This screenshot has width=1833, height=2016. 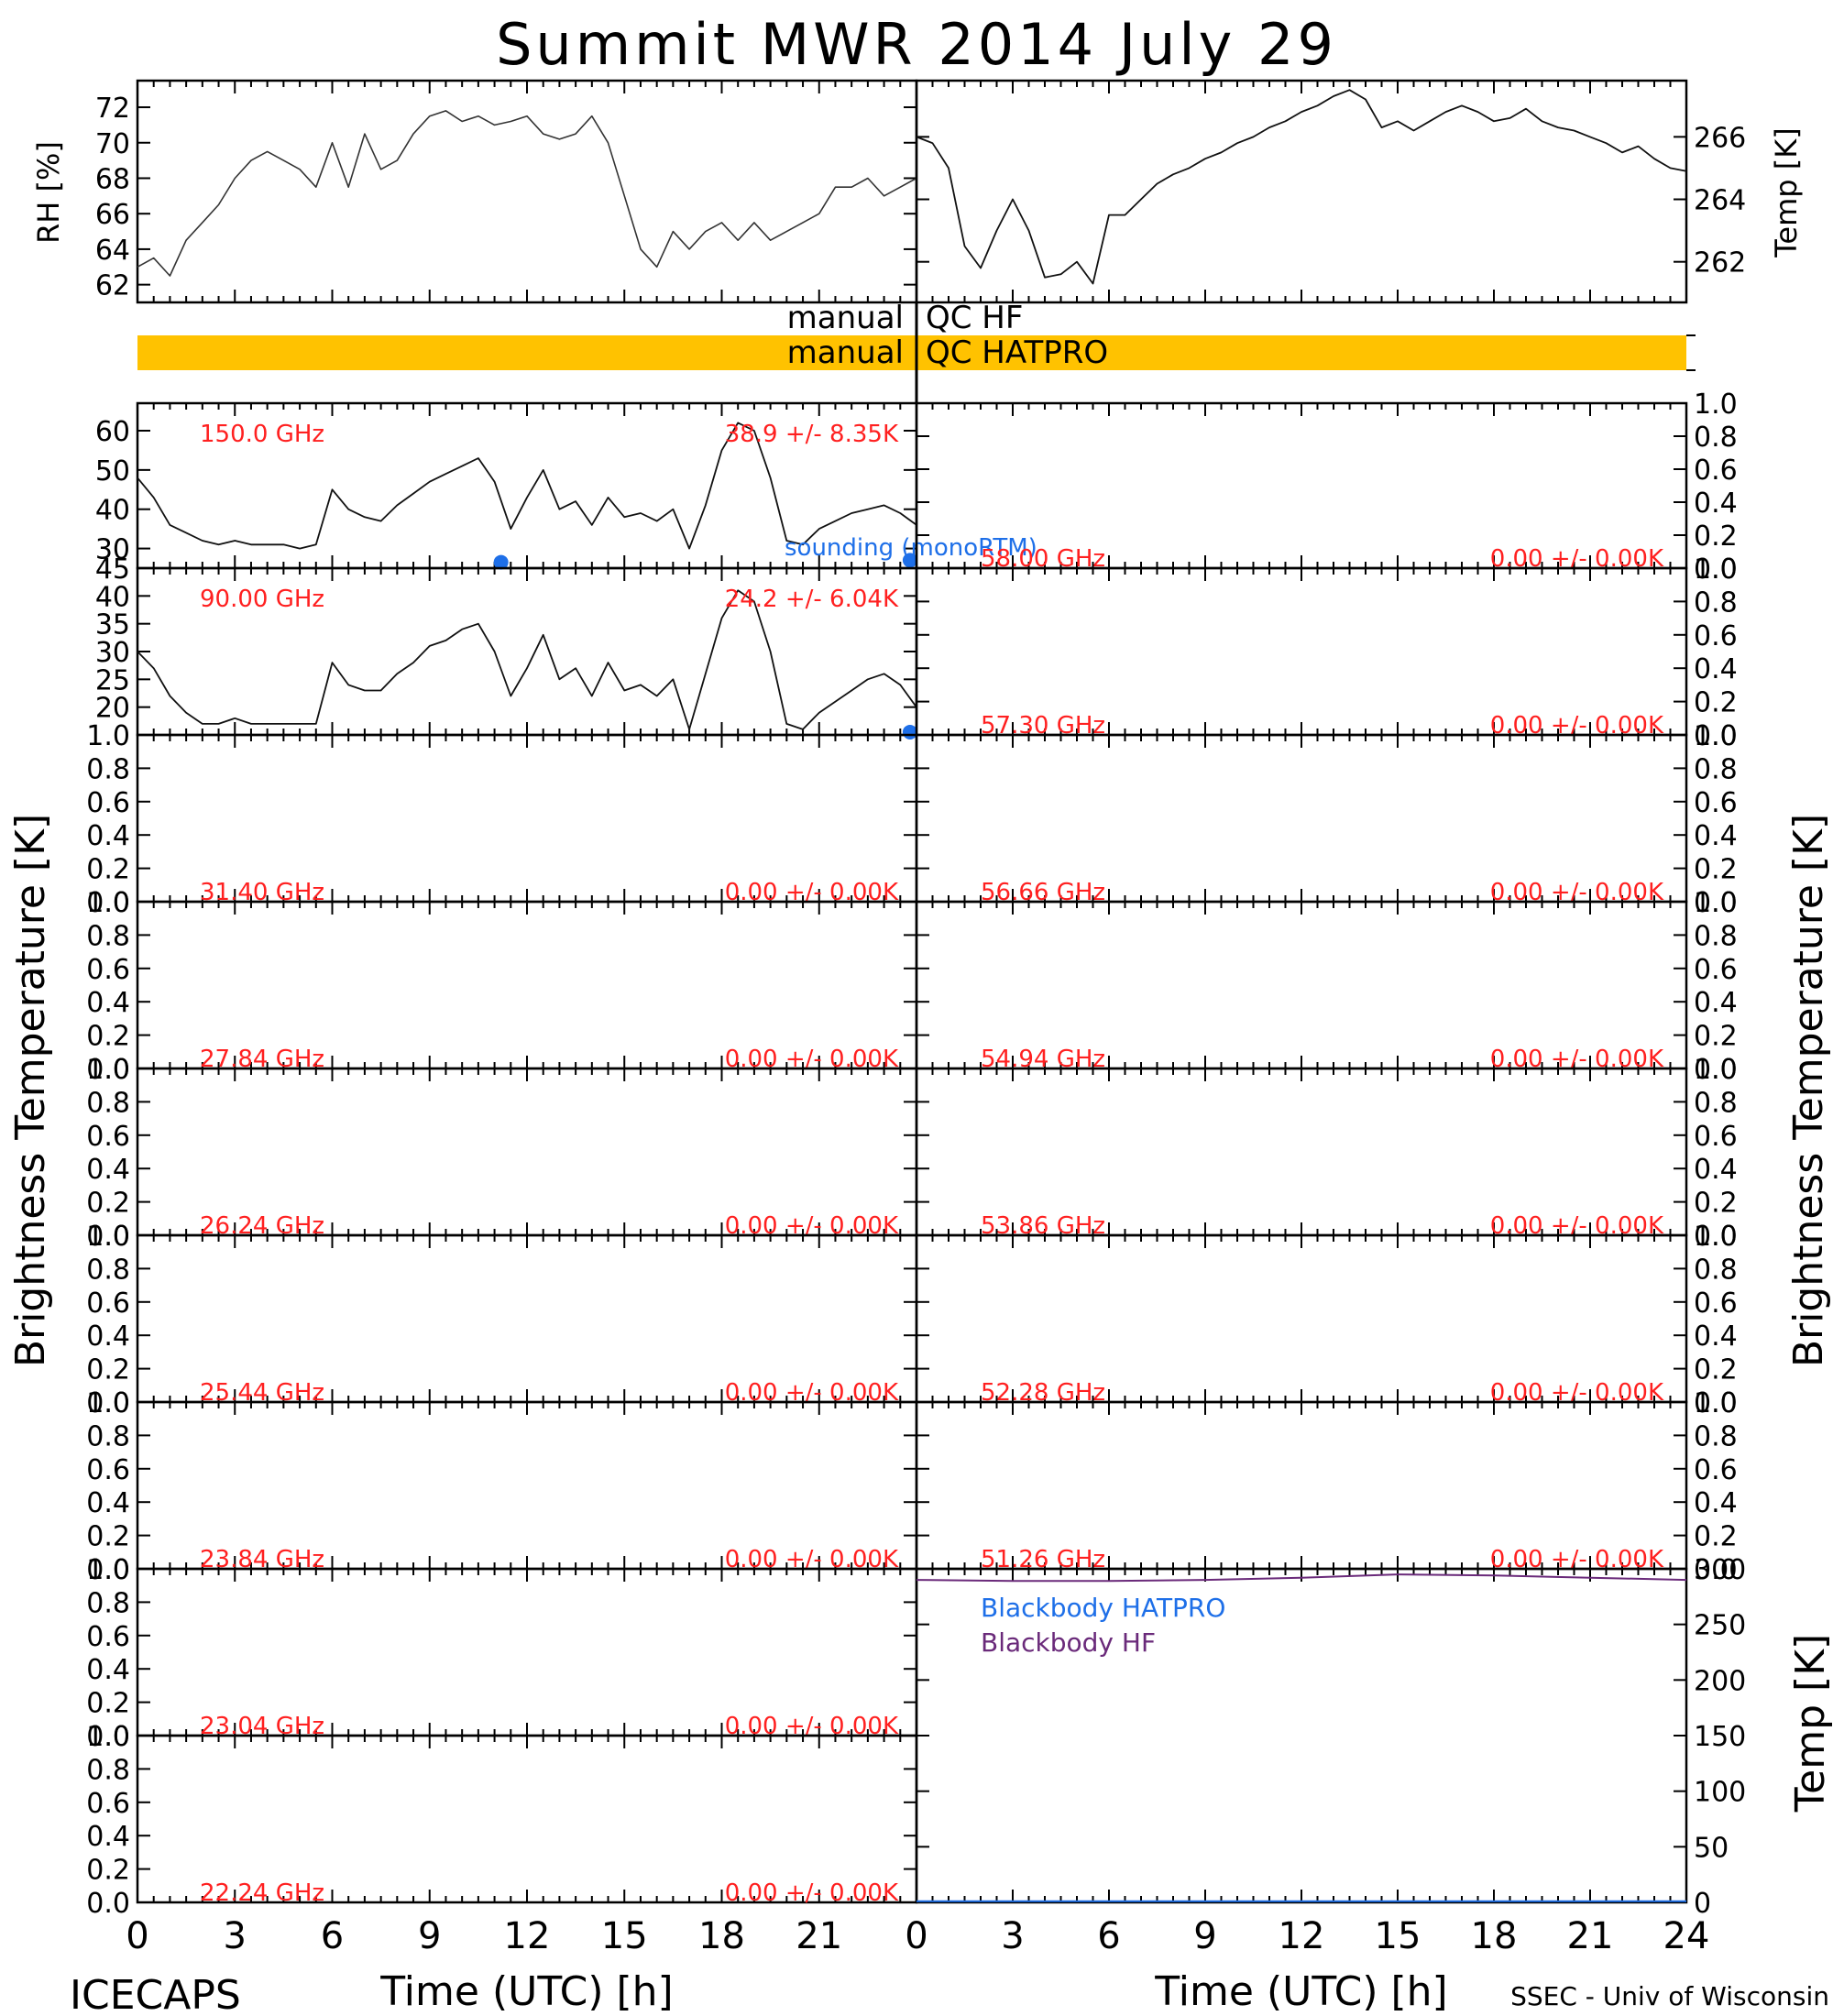 I want to click on rh-axis-label: RH [%], so click(x=48, y=192).